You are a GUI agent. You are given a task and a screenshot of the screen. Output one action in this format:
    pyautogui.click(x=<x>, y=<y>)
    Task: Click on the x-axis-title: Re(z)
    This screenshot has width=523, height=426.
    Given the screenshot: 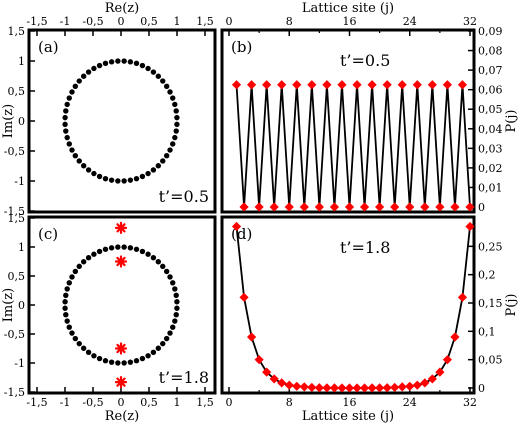 What is the action you would take?
    pyautogui.click(x=122, y=416)
    